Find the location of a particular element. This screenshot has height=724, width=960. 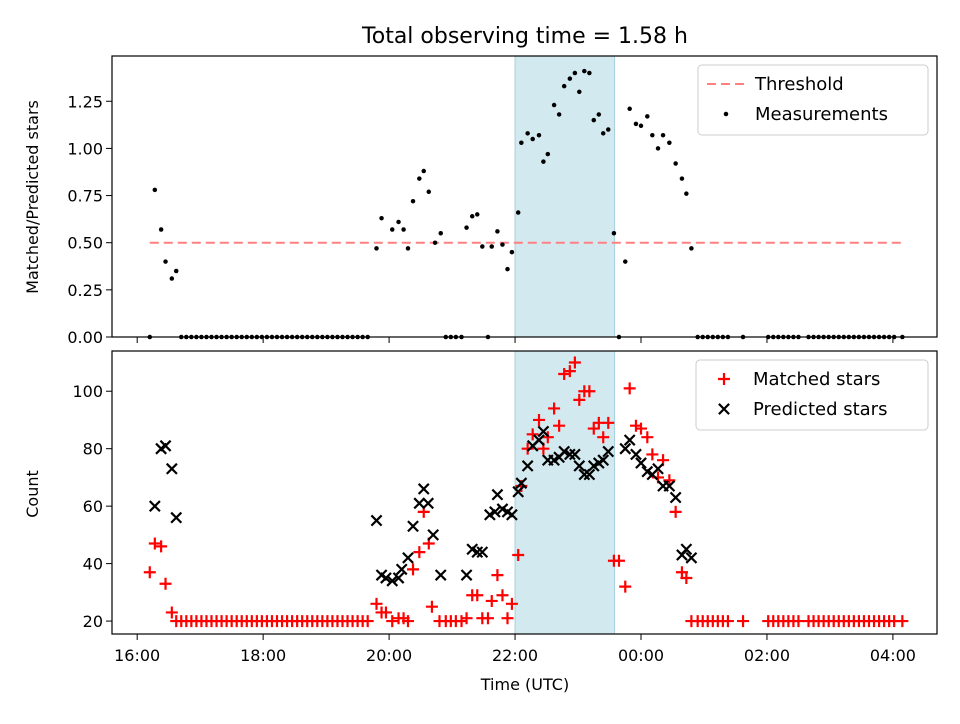

legend-label: Predicted stars is located at coordinates (820, 409).